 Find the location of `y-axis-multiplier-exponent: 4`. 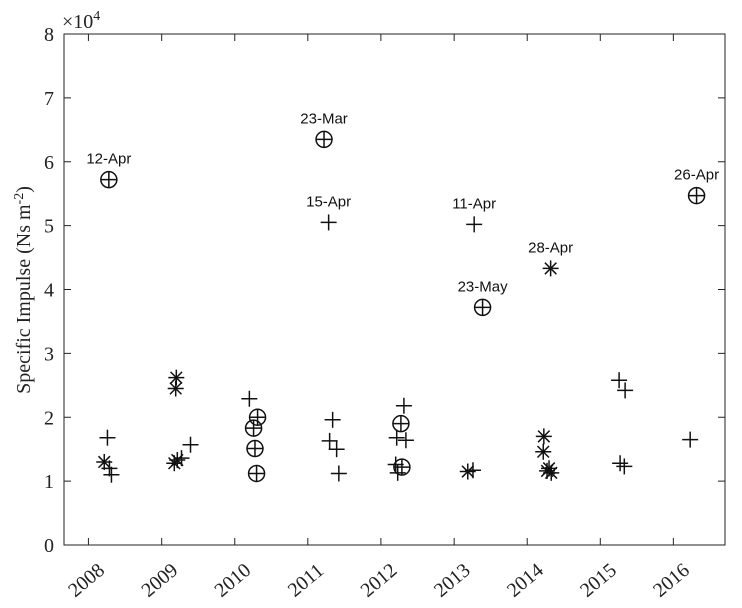

y-axis-multiplier-exponent: 4 is located at coordinates (96, 16).